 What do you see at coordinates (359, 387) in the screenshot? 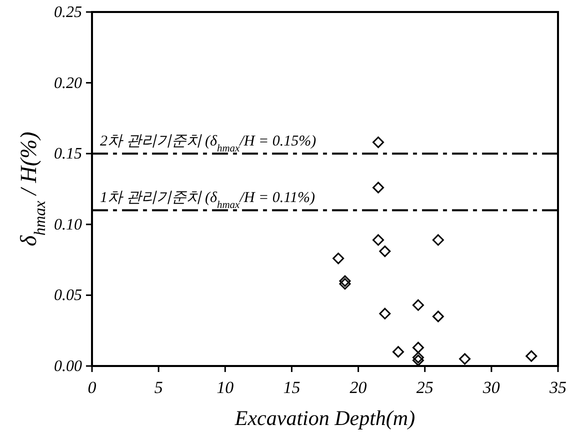
I see `x-tick-label: 20` at bounding box center [359, 387].